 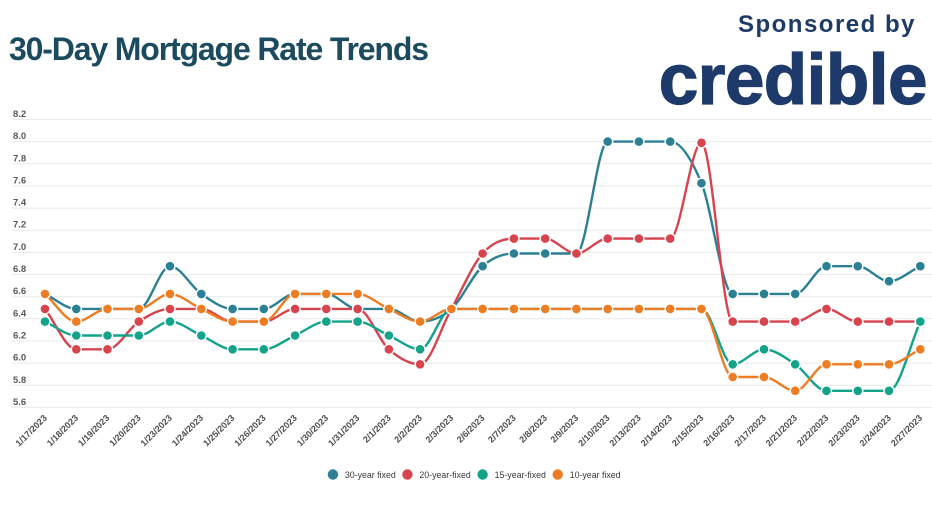 I want to click on svg-text: 7.4, so click(x=20, y=203).